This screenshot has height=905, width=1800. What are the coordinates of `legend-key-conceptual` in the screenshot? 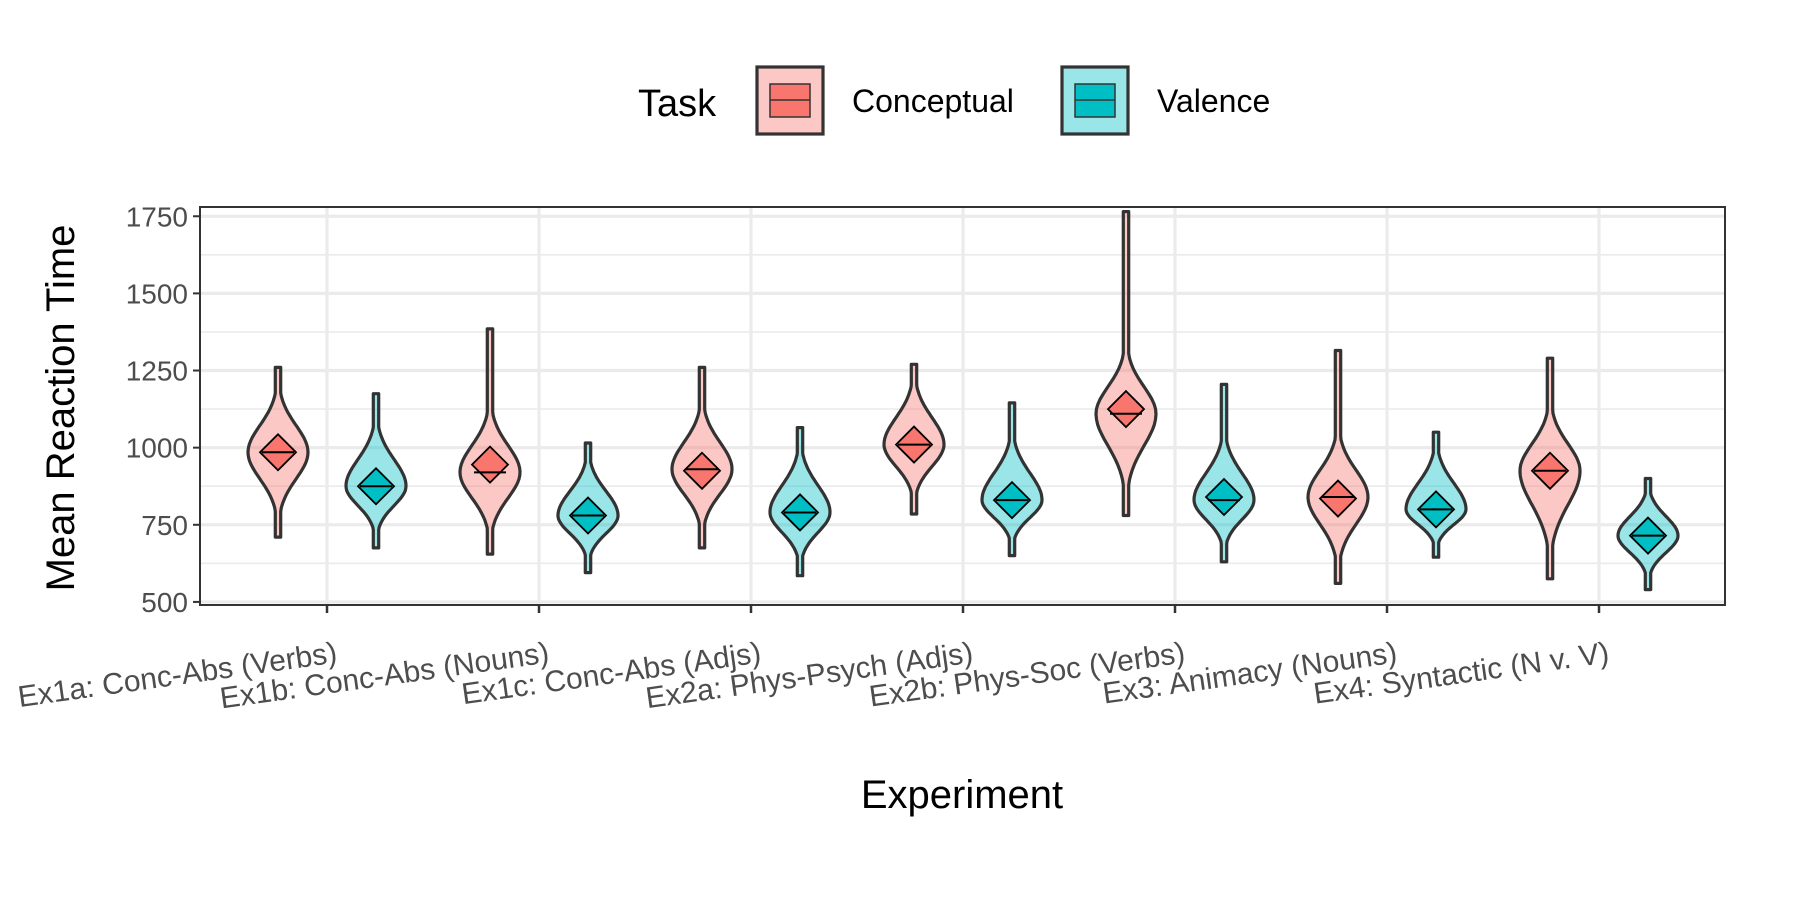 It's located at (790, 100).